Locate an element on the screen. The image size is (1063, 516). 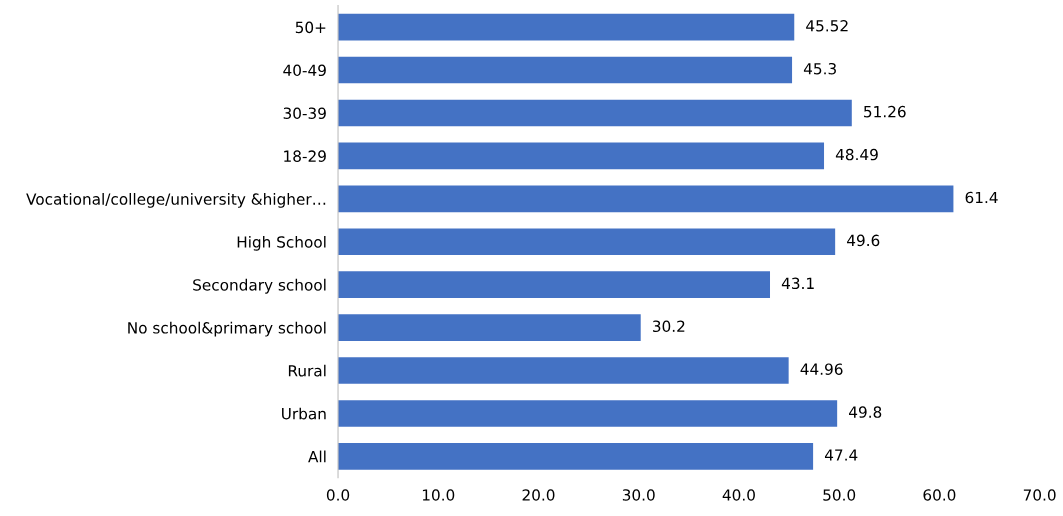
data-label: 47.4 is located at coordinates (841, 455).